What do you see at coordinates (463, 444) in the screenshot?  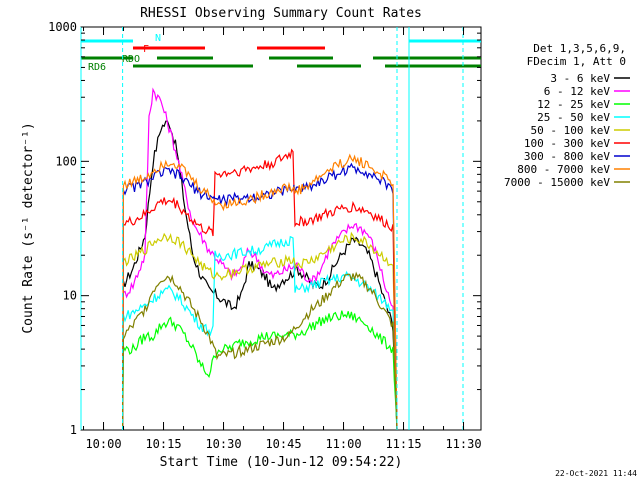 I see `x-tick-label: 11:30` at bounding box center [463, 444].